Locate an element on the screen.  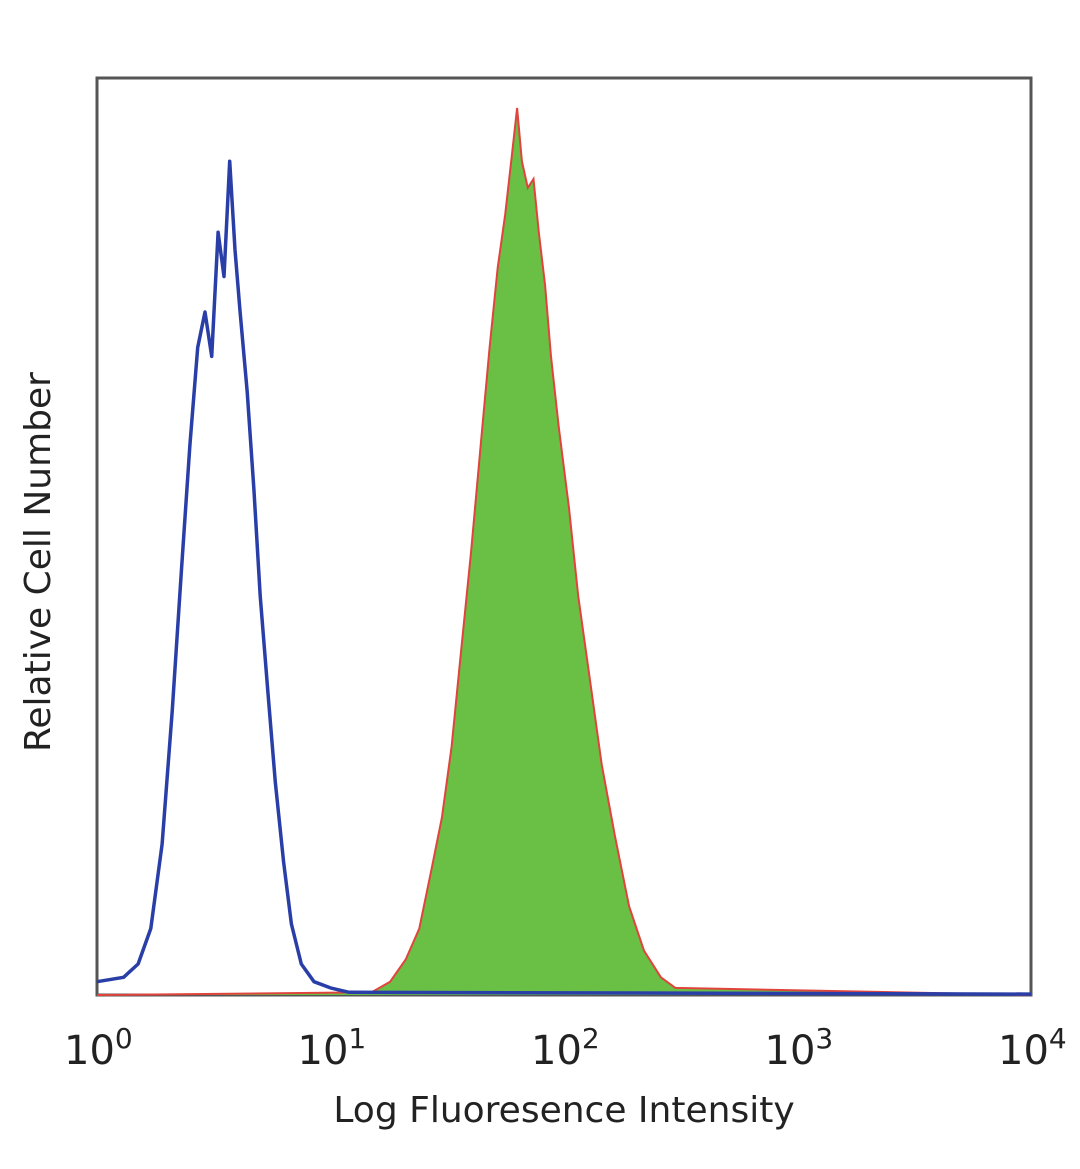
x-tick-labels: 100 101 102 103 104 is located at coordinates (565, 1048).